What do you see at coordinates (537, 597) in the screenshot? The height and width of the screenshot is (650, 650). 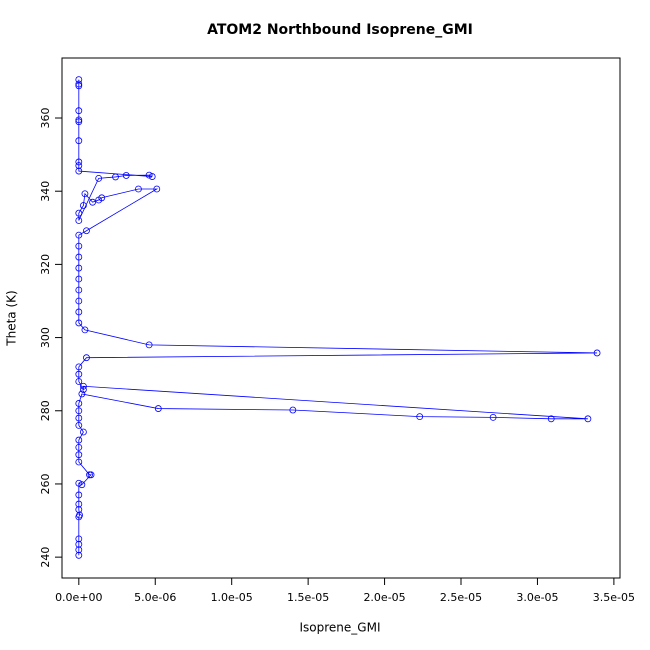 I see `x-tick-label: 3.0e-05` at bounding box center [537, 597].